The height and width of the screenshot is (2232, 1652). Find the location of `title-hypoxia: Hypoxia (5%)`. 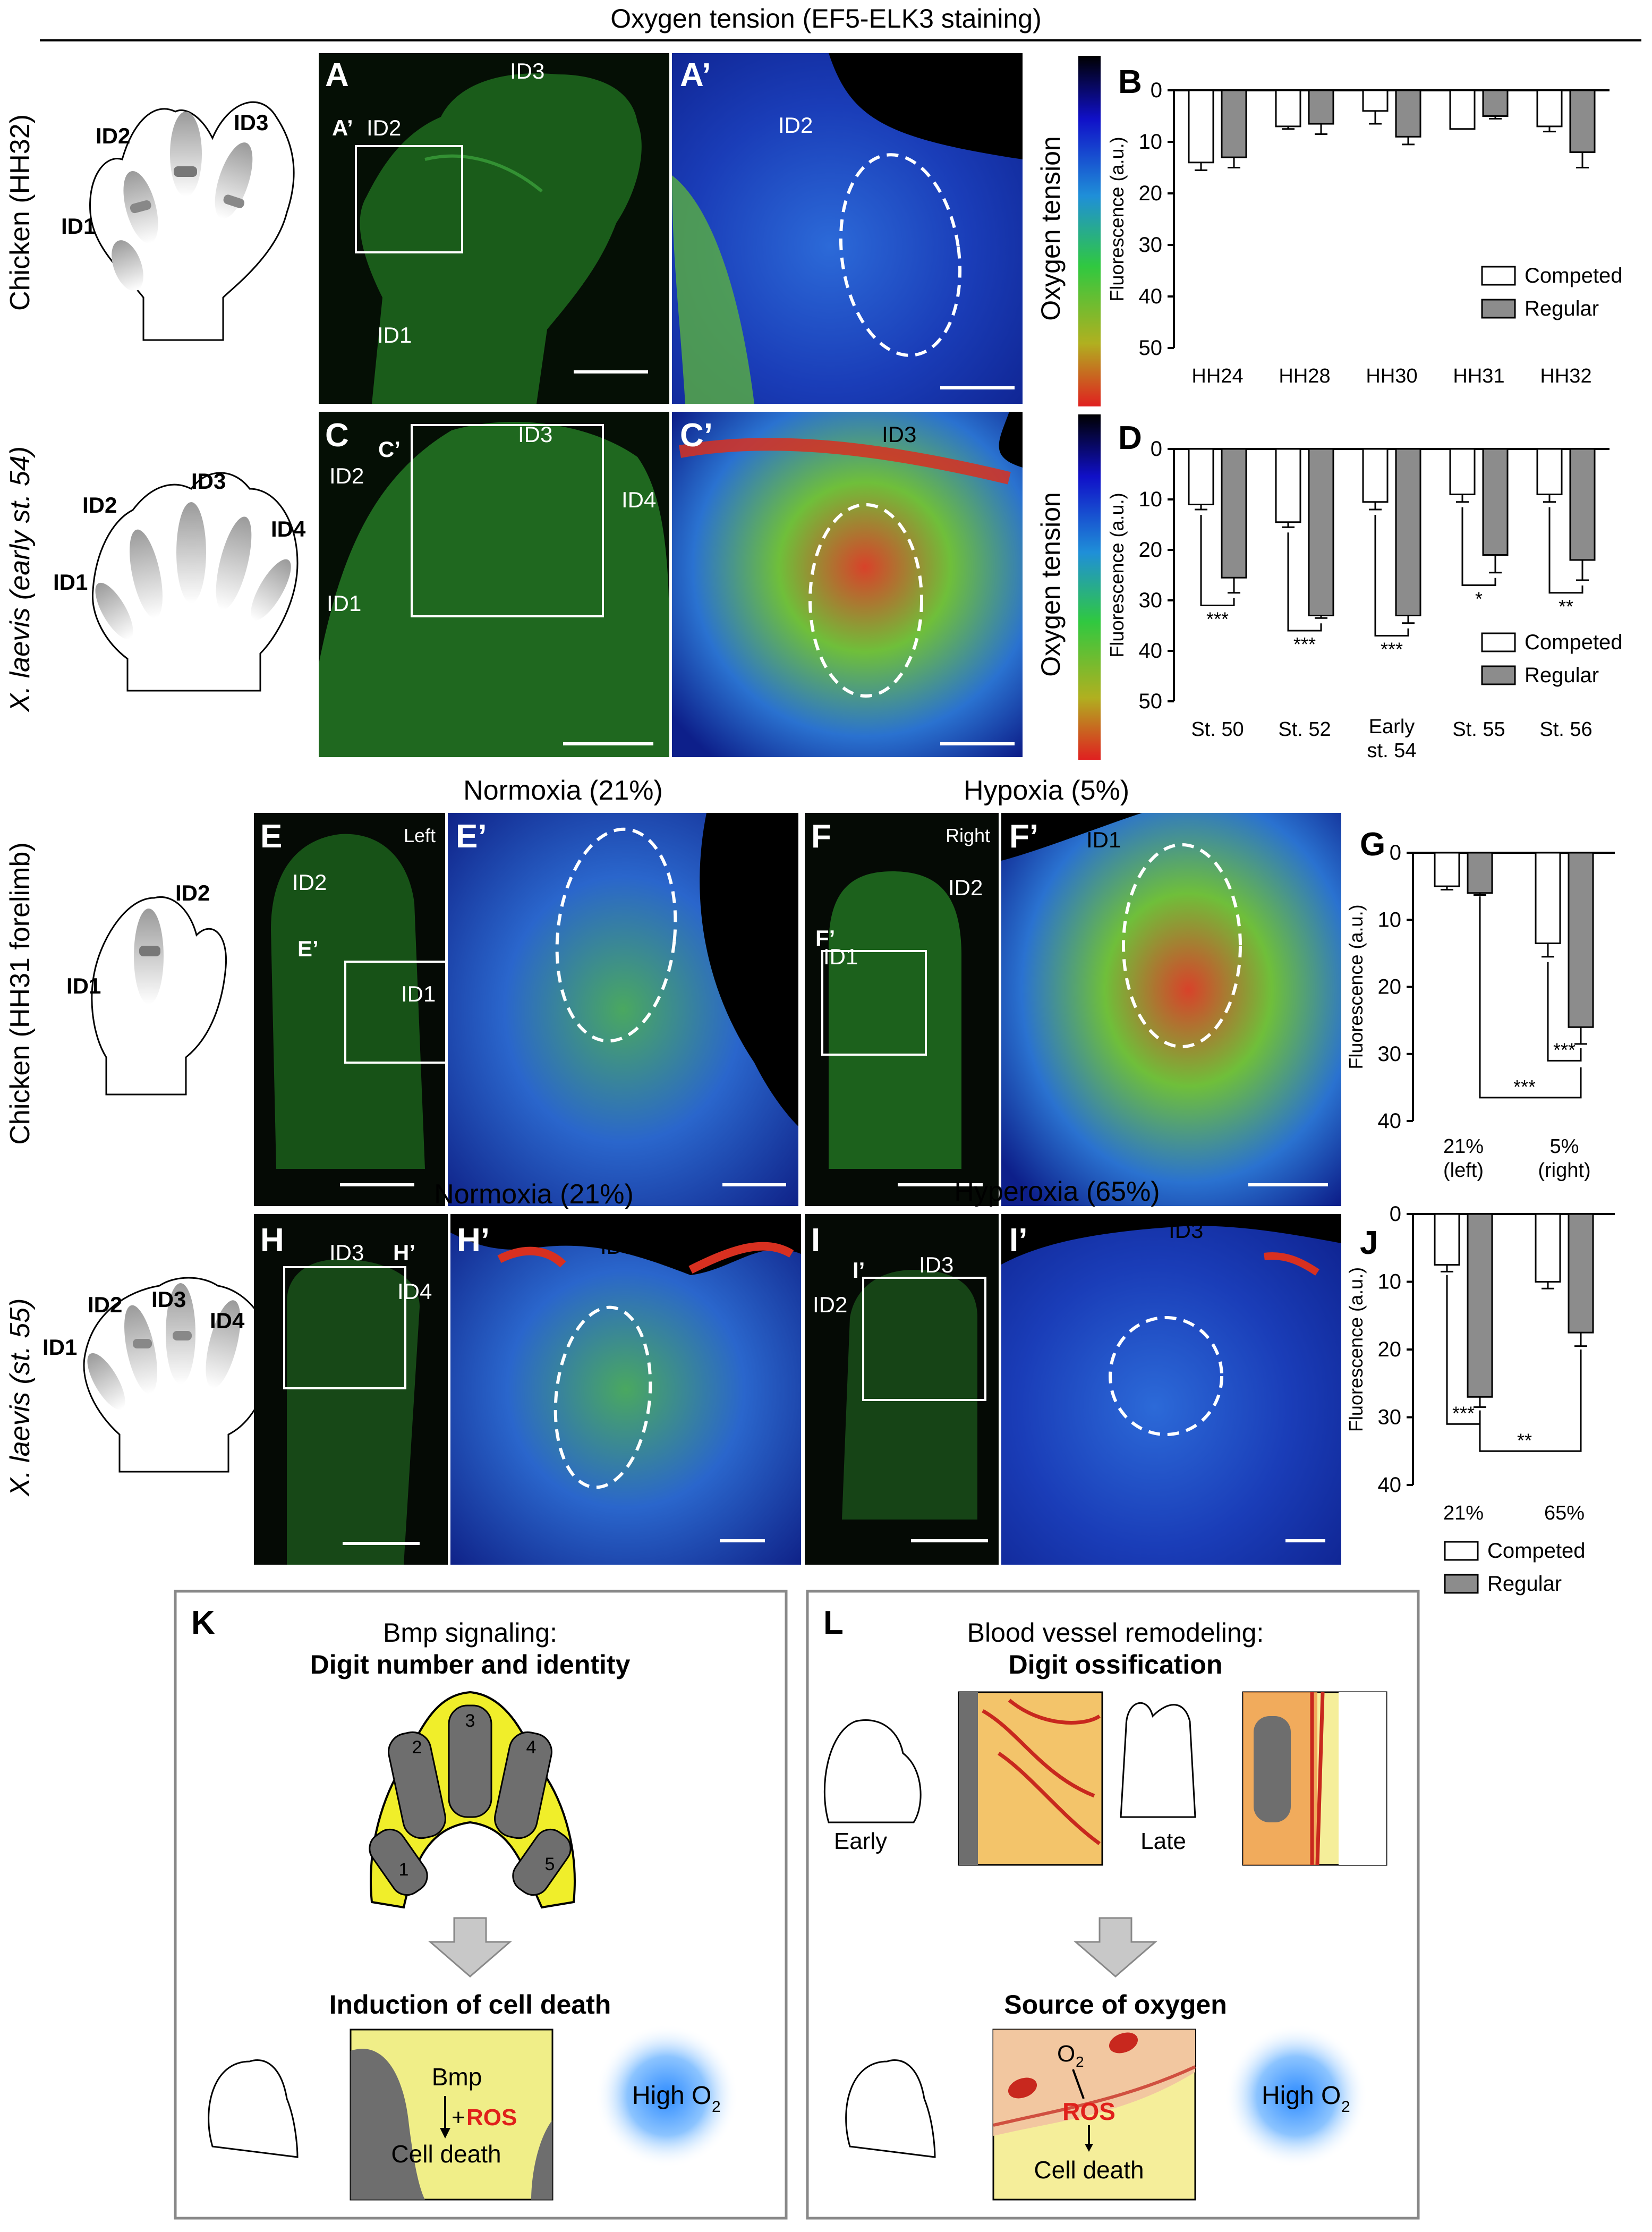

title-hypoxia: Hypoxia (5%) is located at coordinates (1046, 790).